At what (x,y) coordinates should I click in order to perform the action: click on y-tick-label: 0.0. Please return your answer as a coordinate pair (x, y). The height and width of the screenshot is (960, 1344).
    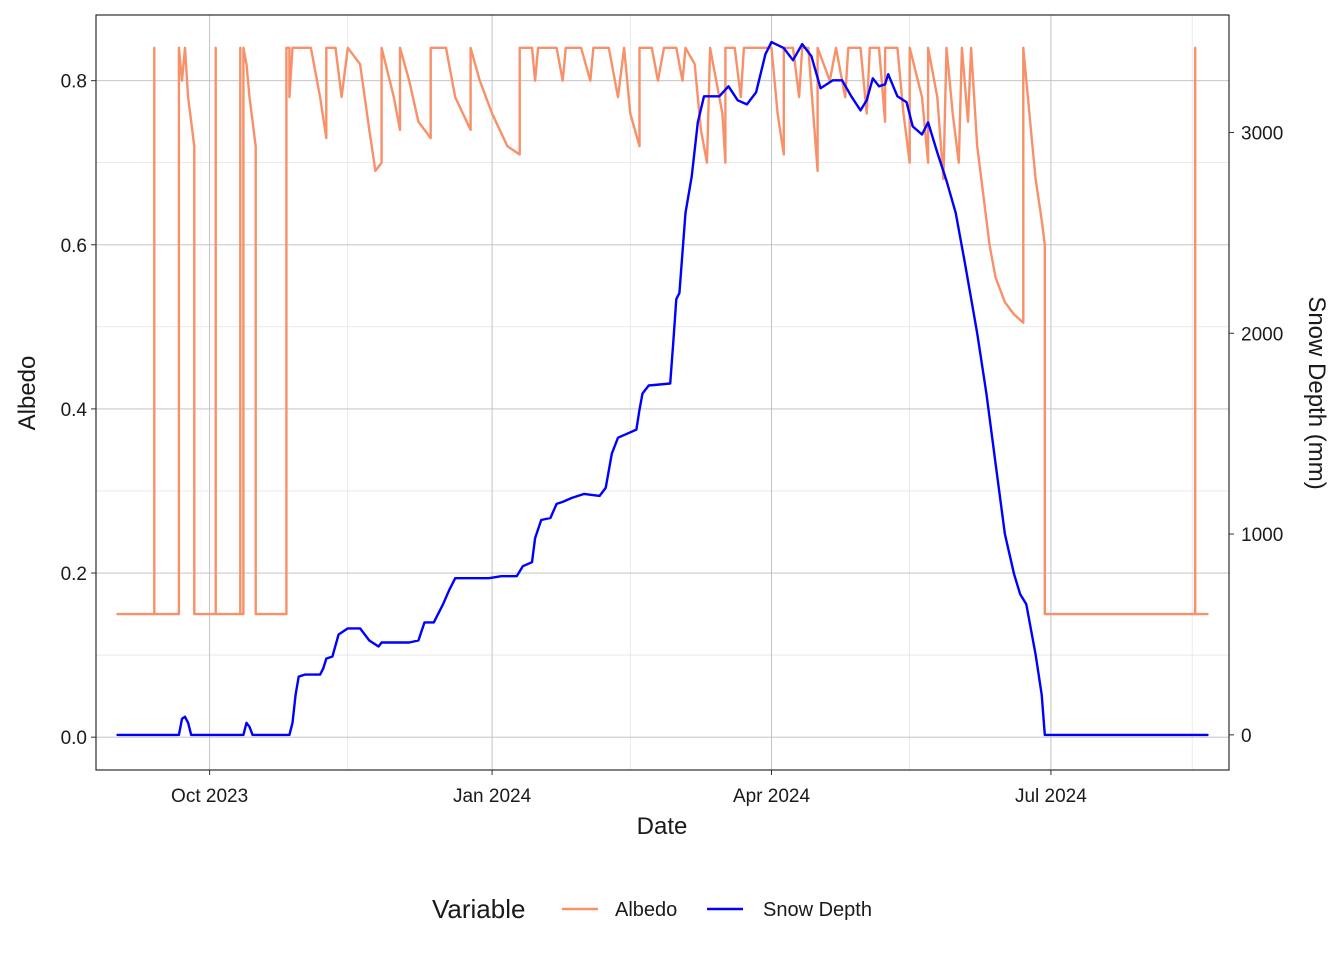
    Looking at the image, I should click on (74, 738).